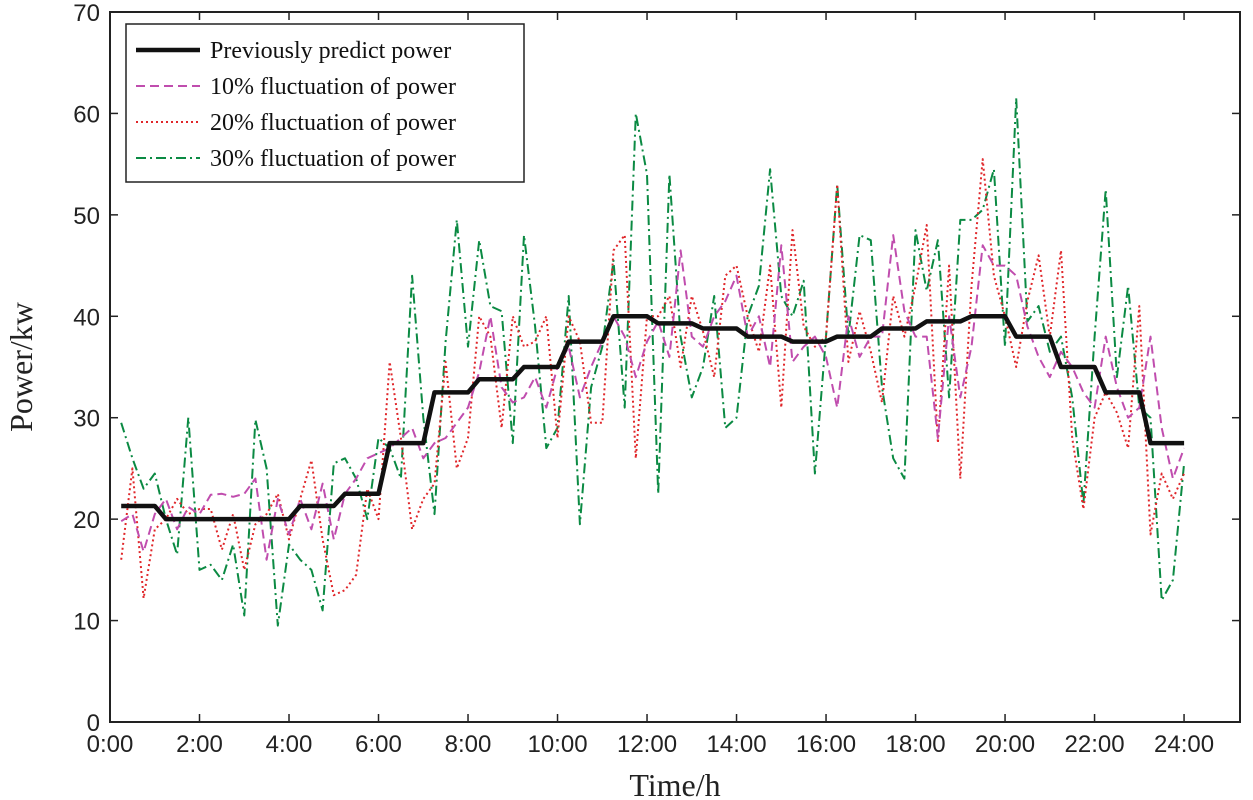 Image resolution: width=1253 pixels, height=800 pixels. I want to click on y-tick-label: 20, so click(86, 520).